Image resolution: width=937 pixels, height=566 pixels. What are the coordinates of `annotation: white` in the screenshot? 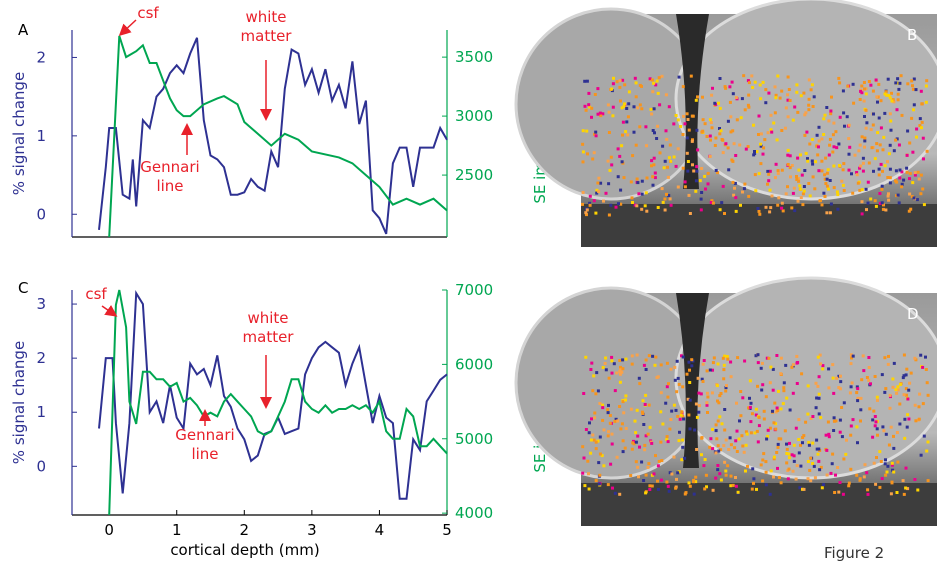 It's located at (265, 17).